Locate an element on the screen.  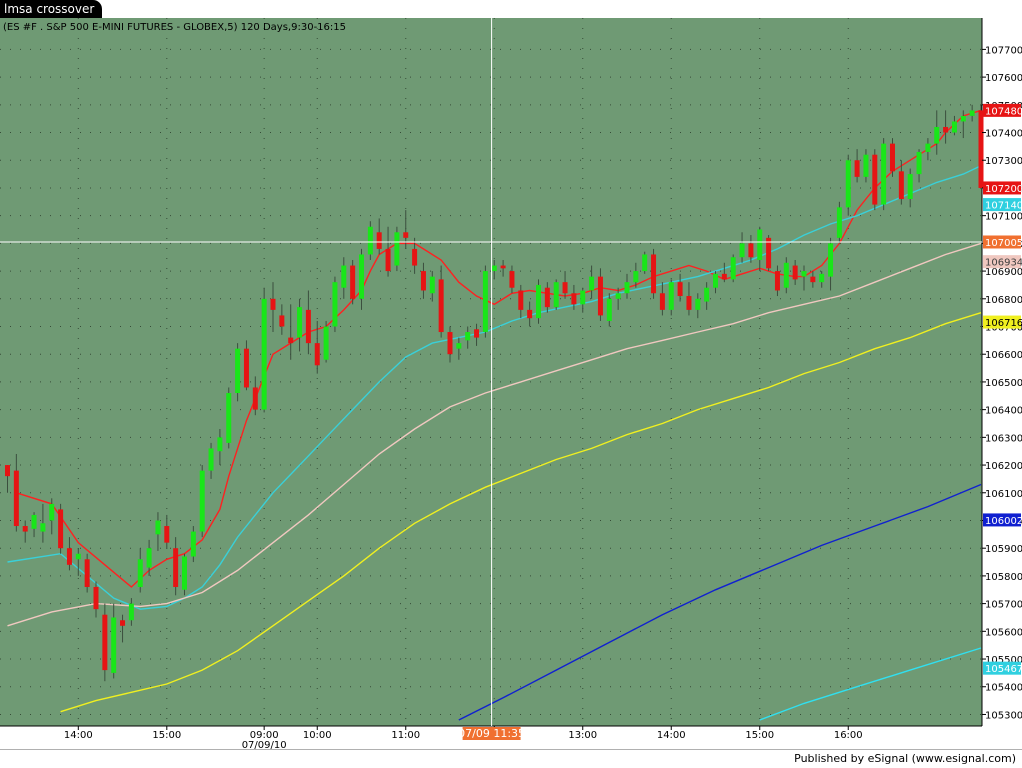
price-tag-label: 106934 is located at coordinates (1003, 263).